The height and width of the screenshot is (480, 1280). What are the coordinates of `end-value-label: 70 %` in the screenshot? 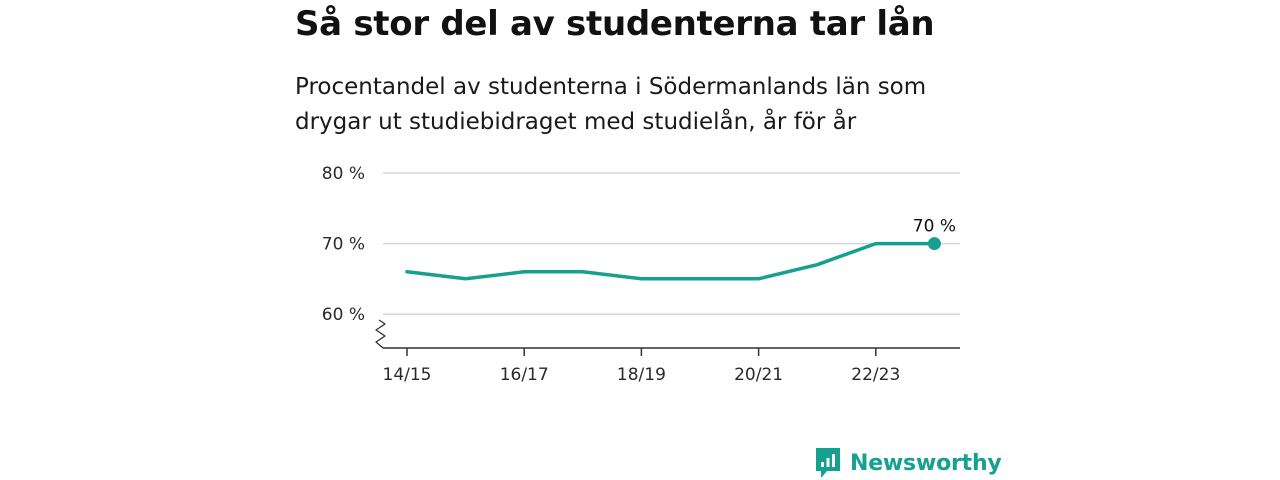 It's located at (934, 227).